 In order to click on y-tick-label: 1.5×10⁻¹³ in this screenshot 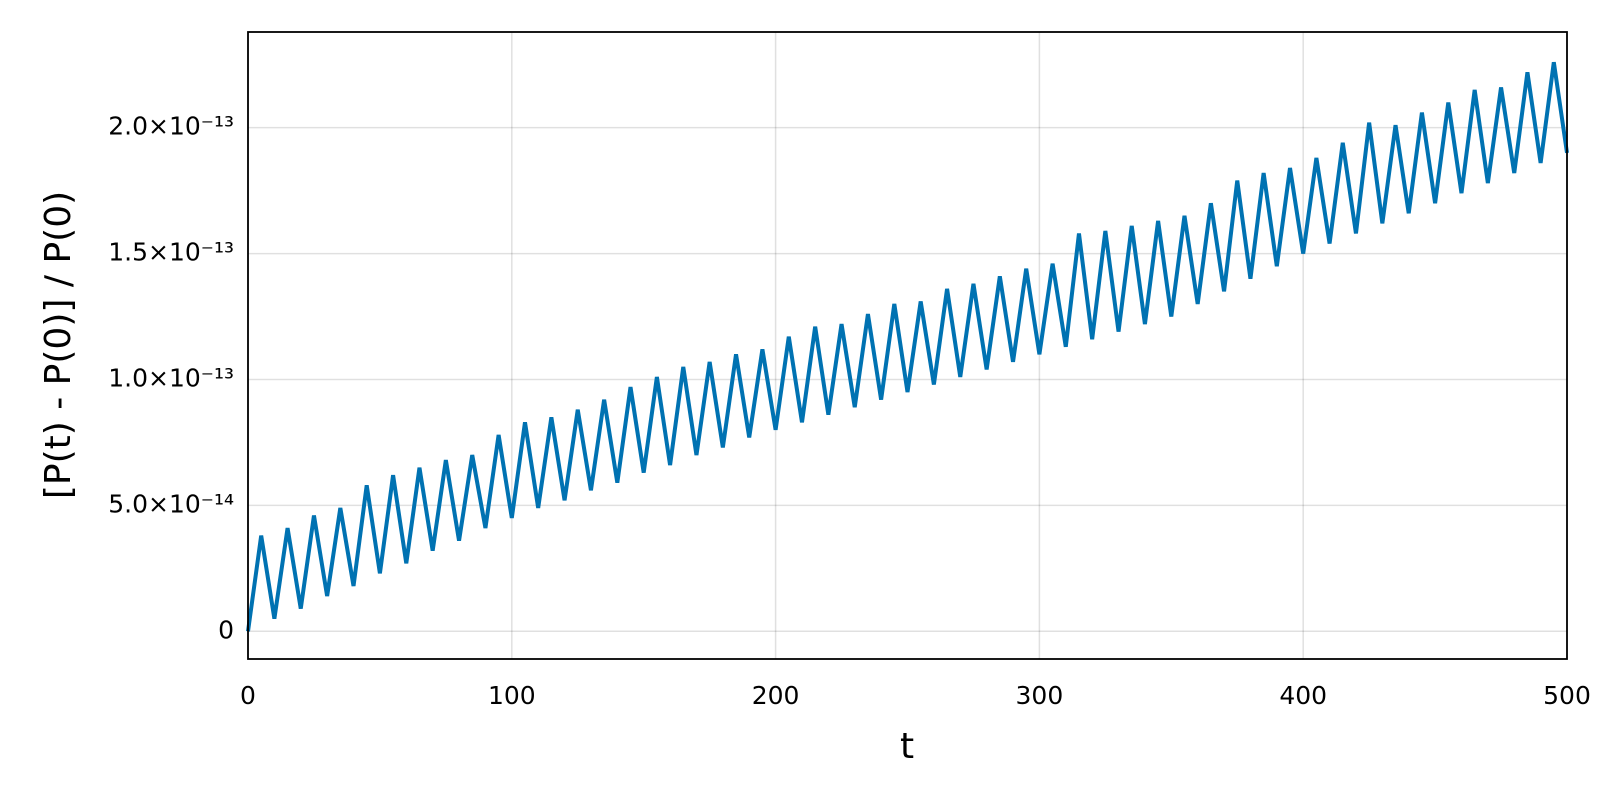, I will do `click(171, 252)`.